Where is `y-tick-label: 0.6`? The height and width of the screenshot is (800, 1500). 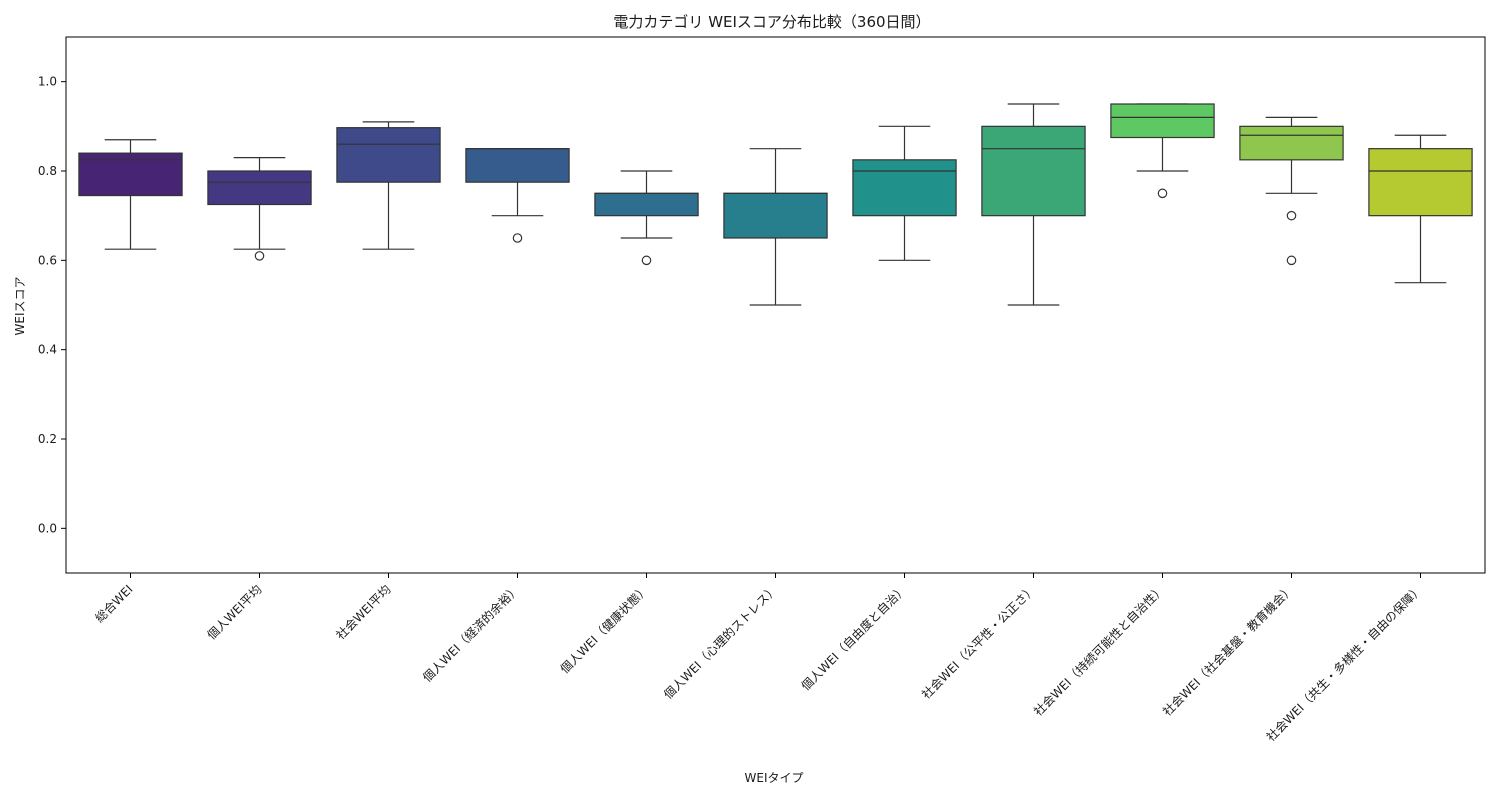
y-tick-label: 0.6 is located at coordinates (47, 260).